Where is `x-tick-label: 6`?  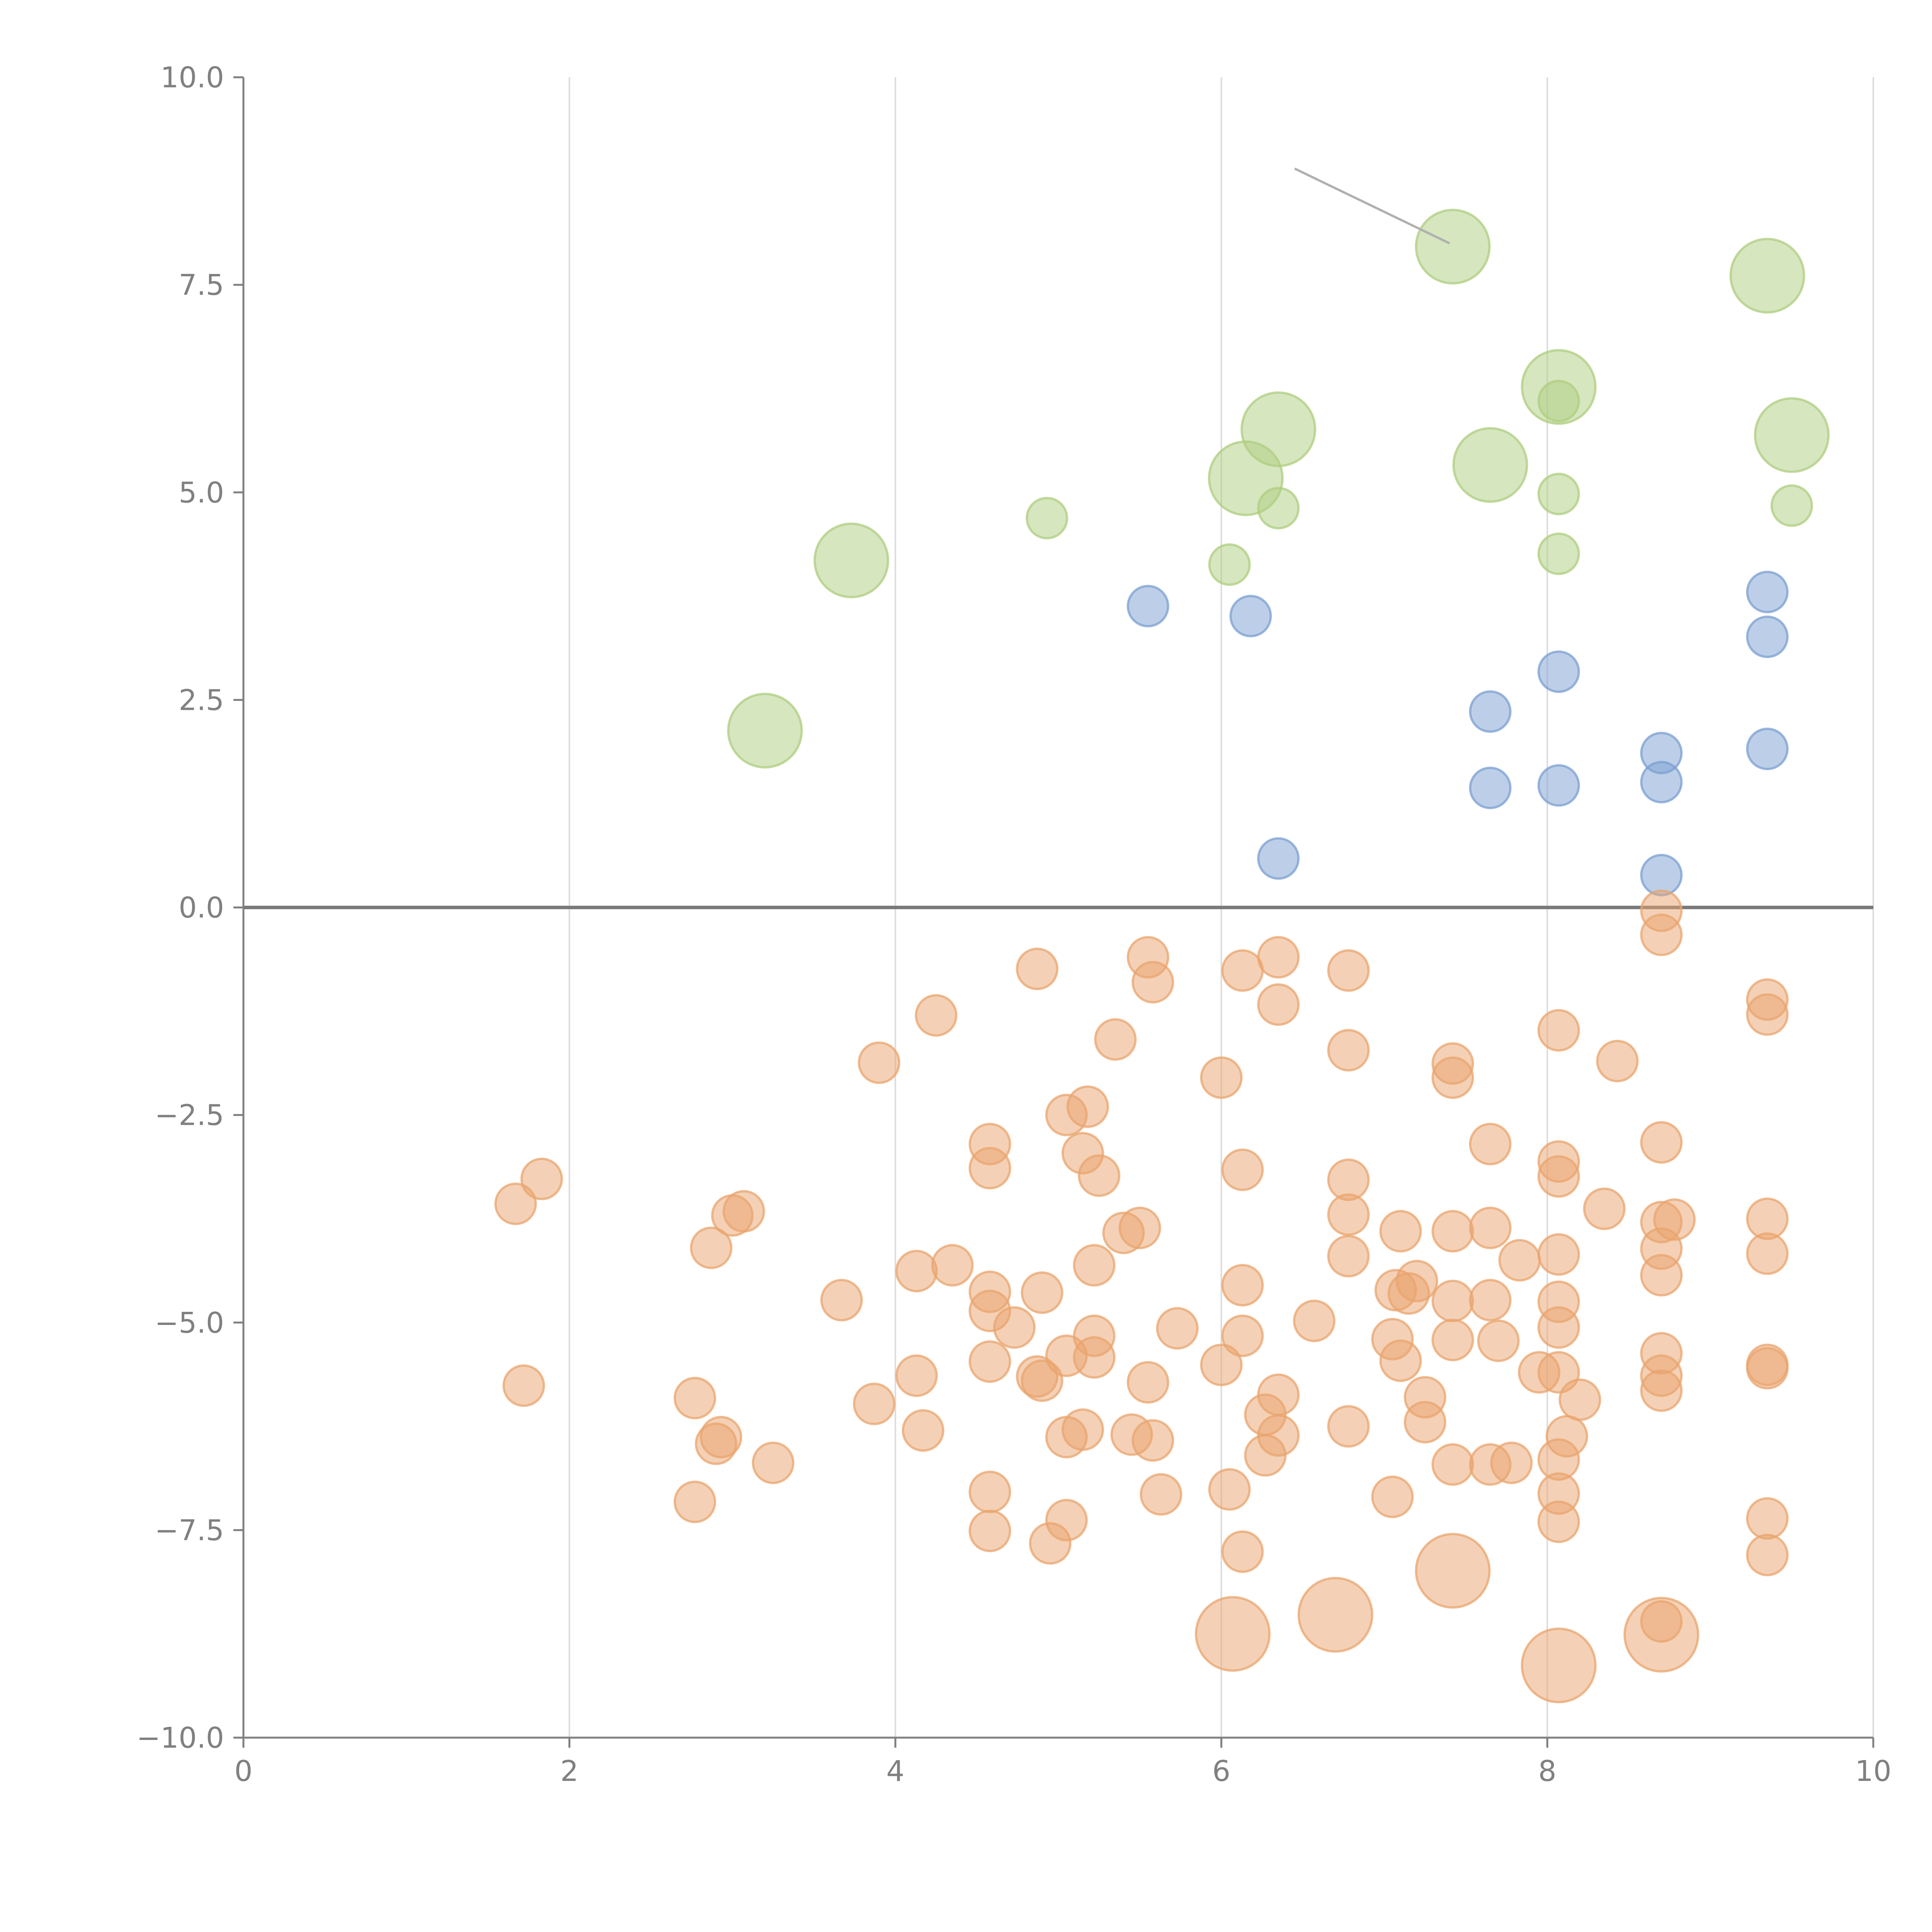
x-tick-label: 6 is located at coordinates (1221, 1771).